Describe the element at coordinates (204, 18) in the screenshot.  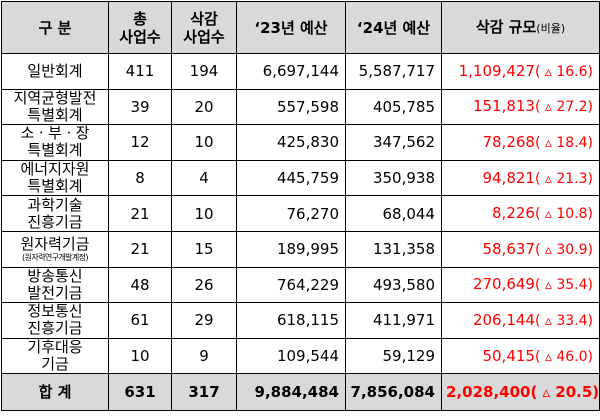
I see `header-cut-line1: 삭감` at that location.